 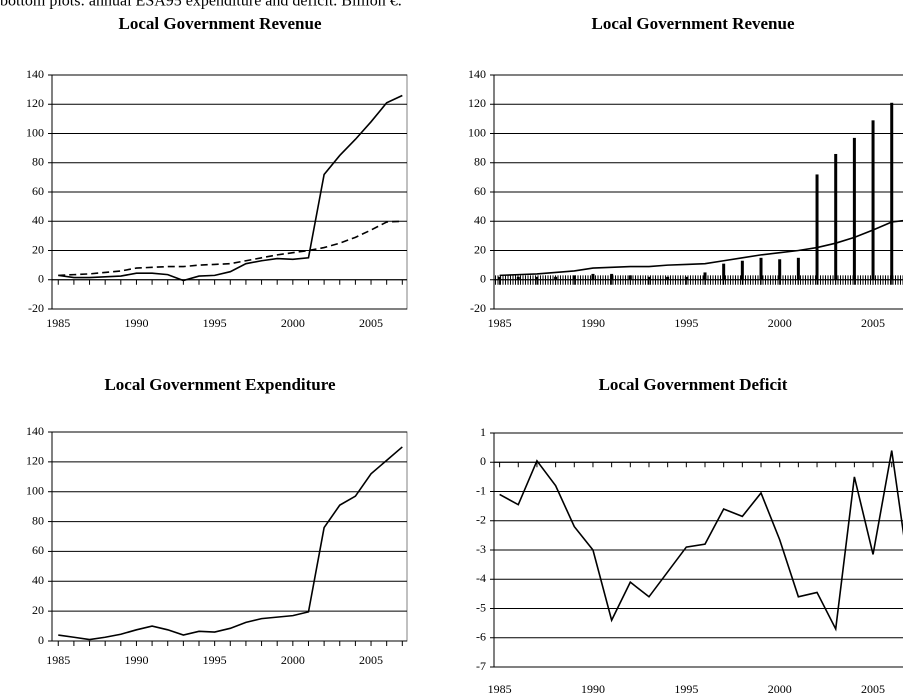 I want to click on y-tick-label: 1, so click(x=483, y=432).